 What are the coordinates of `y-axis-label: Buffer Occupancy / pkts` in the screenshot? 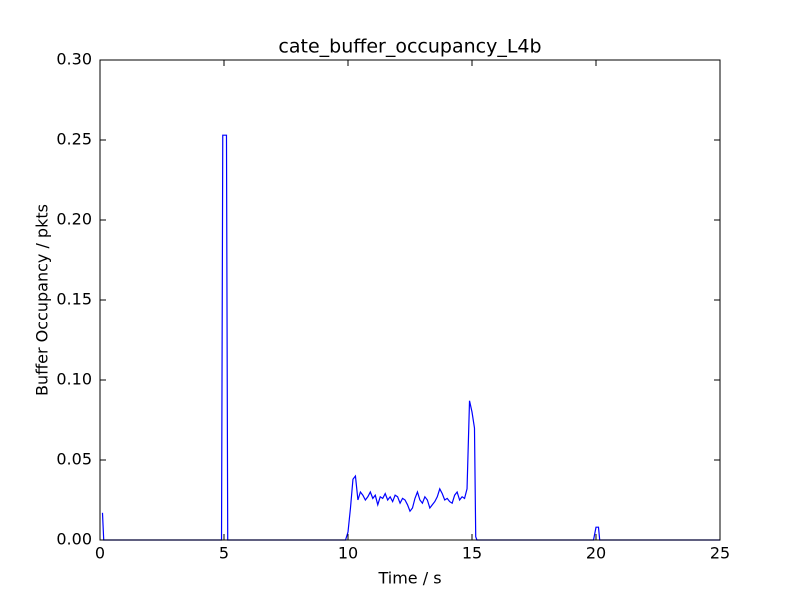 It's located at (42, 300).